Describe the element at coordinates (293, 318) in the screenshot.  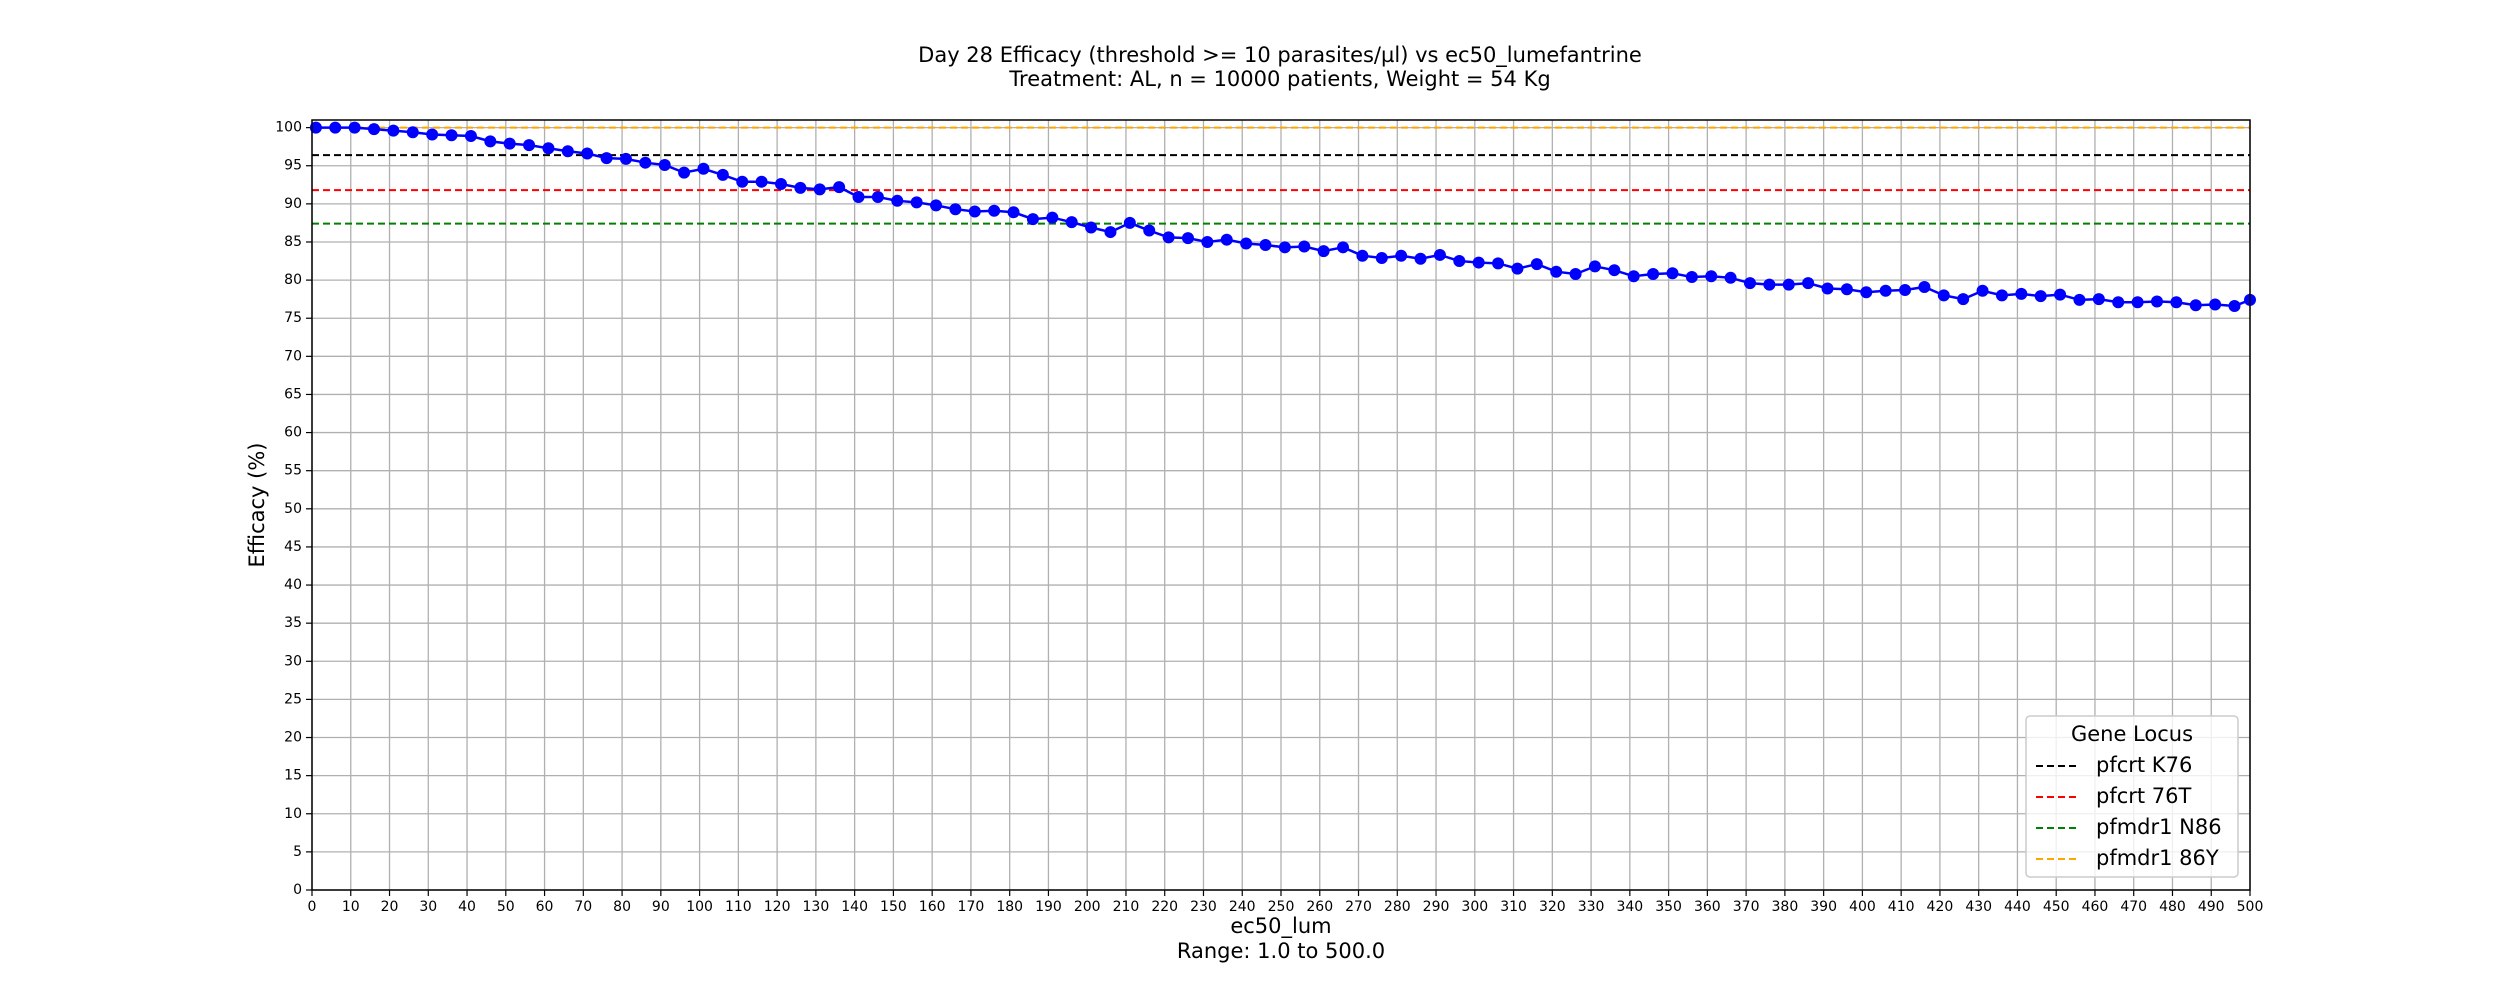
I see `y-tick-label: 75` at that location.